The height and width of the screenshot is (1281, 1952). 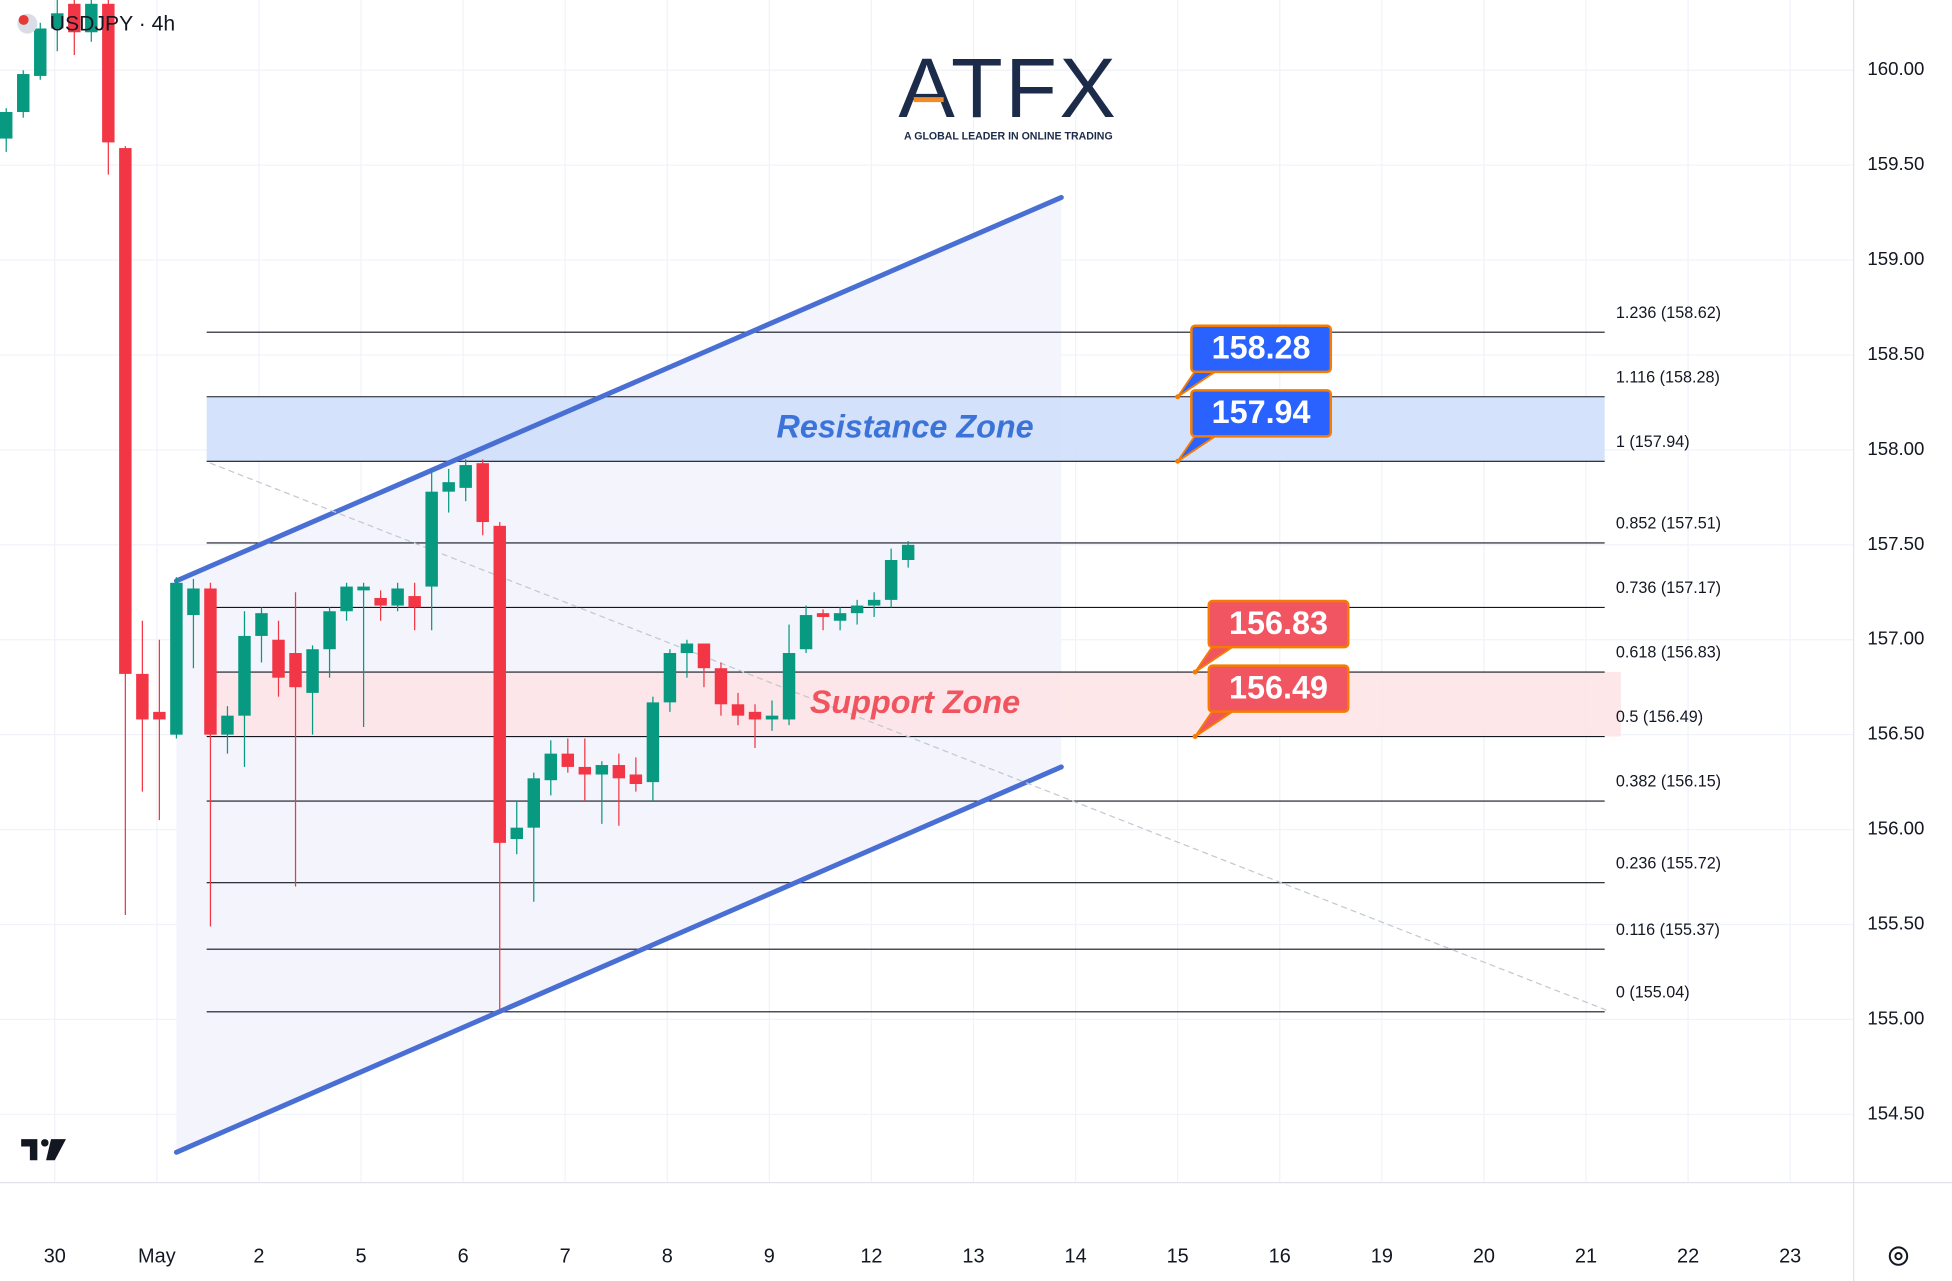 I want to click on x-tick-label: 8, so click(x=667, y=1257).